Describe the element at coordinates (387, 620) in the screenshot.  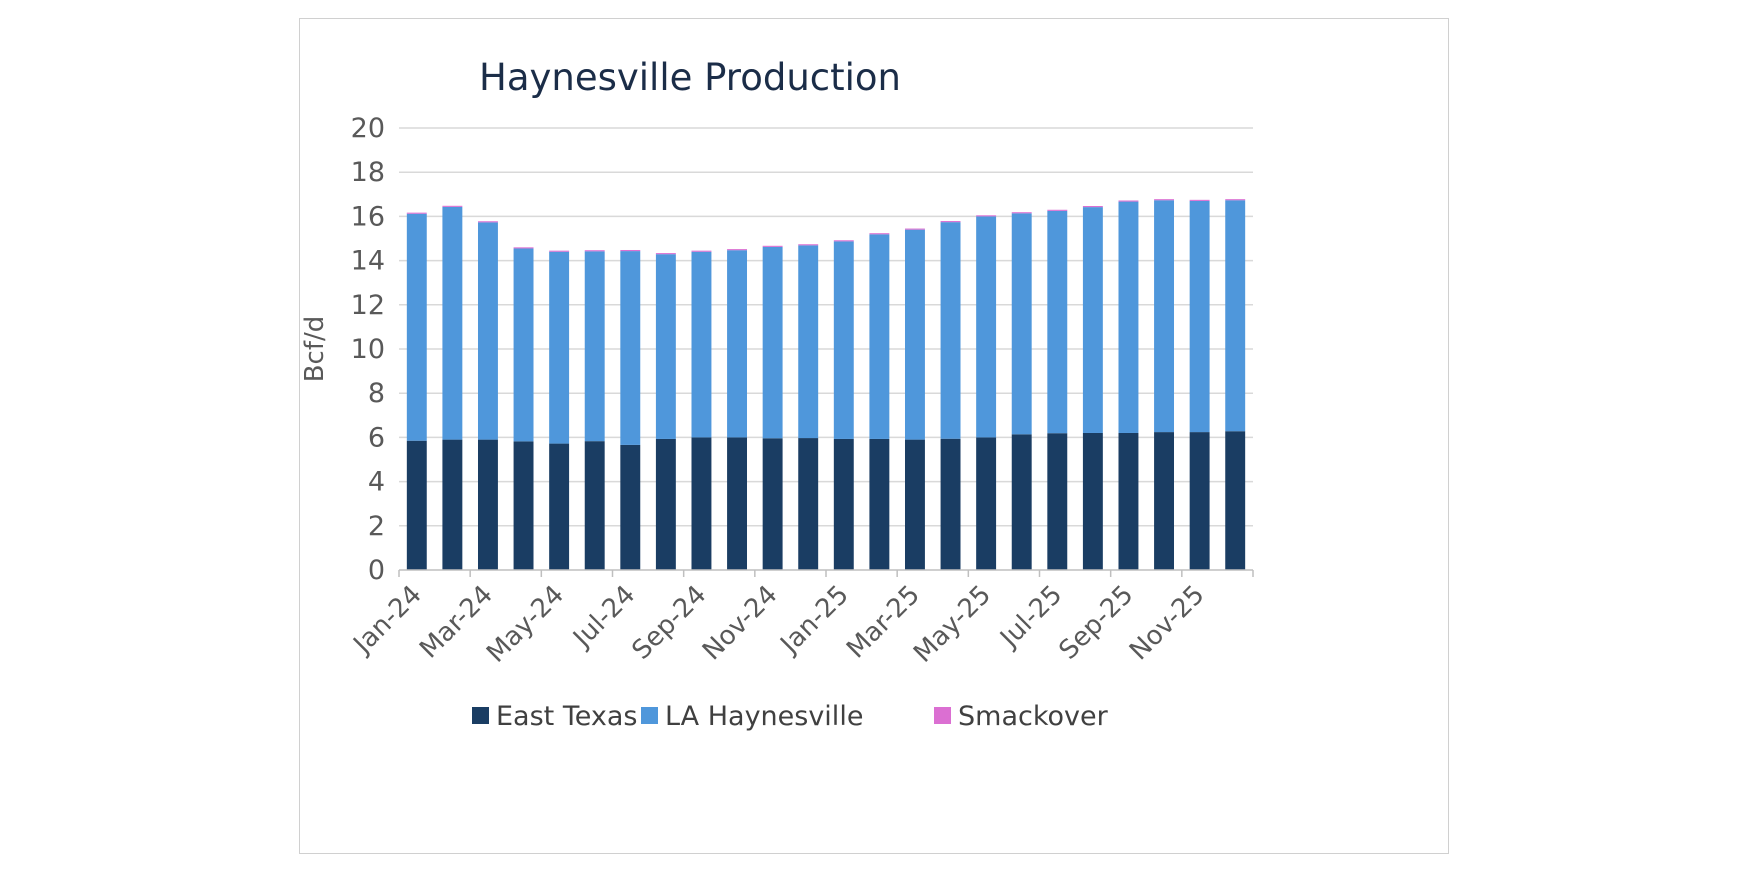
I see `x-tick-label: Jan-24` at that location.